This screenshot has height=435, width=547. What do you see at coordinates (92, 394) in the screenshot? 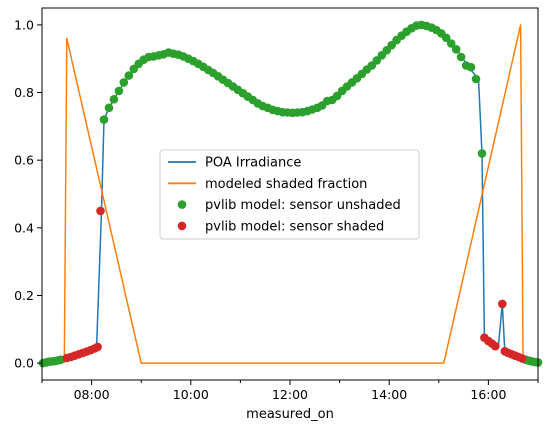
I see `x-tick-label: 08:00` at bounding box center [92, 394].